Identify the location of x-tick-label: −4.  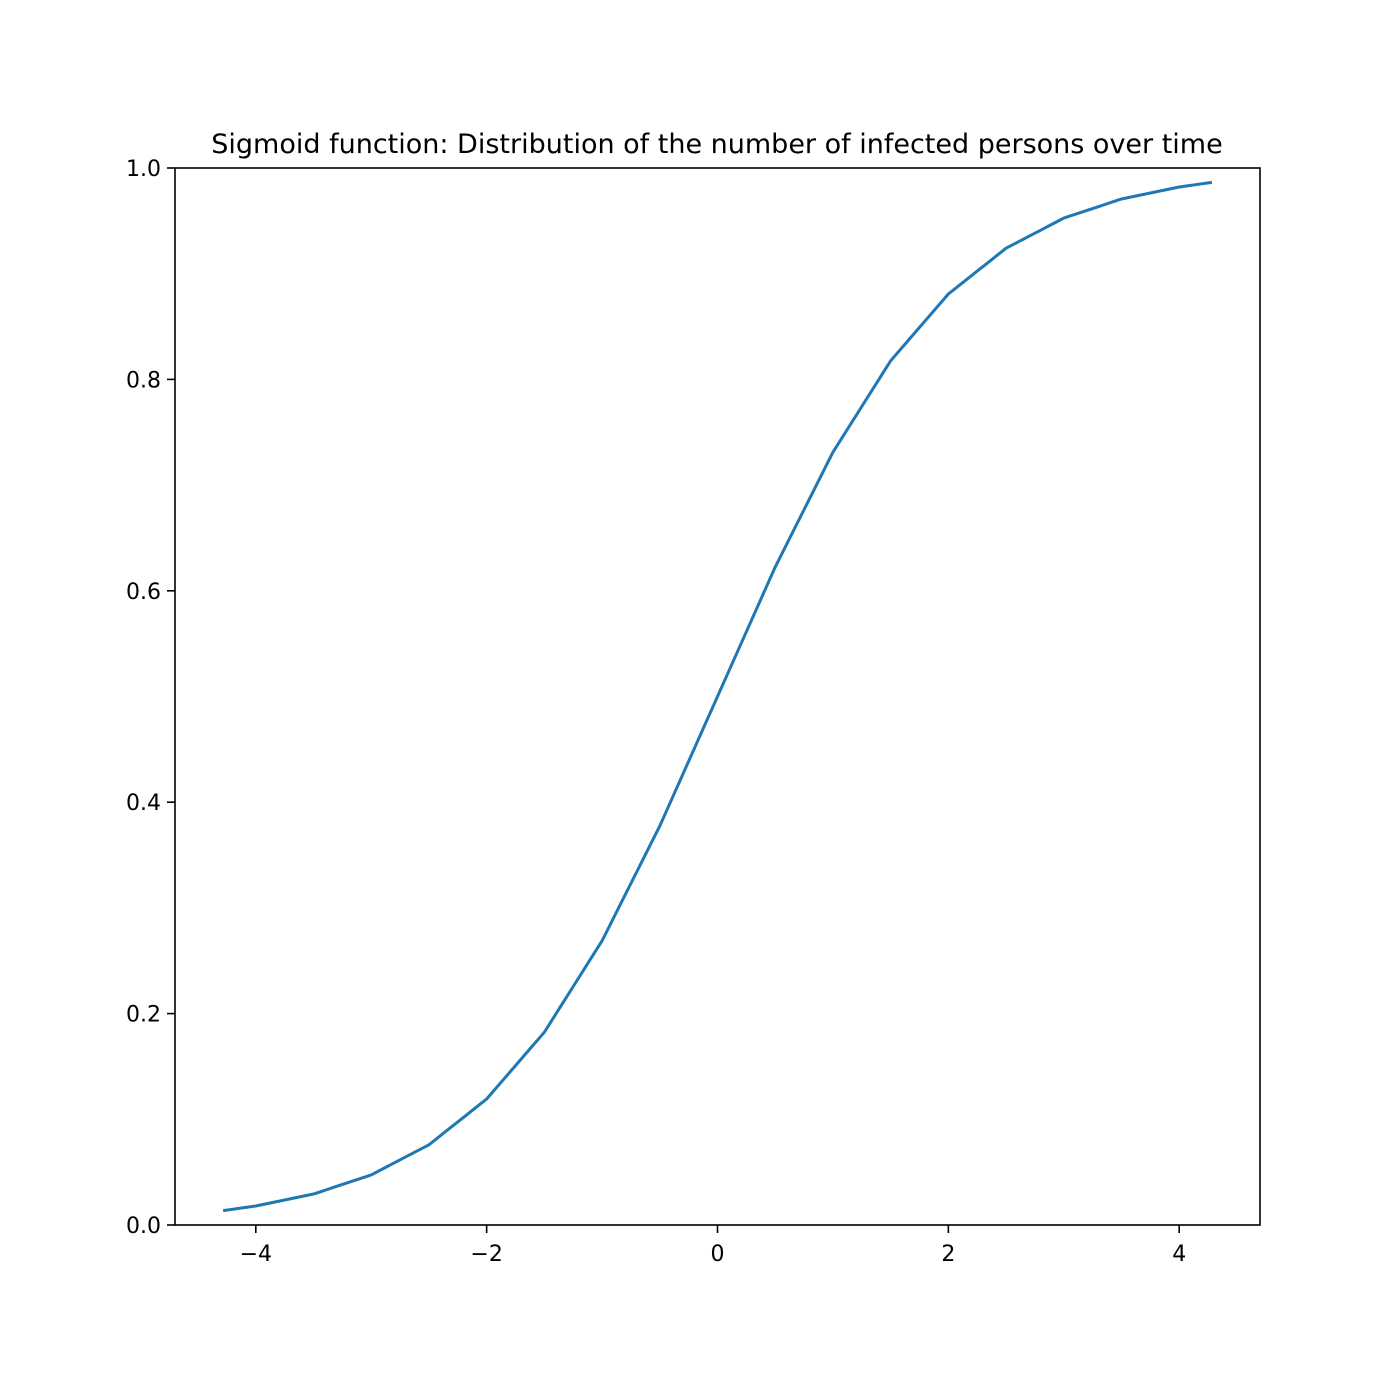
(256, 1254).